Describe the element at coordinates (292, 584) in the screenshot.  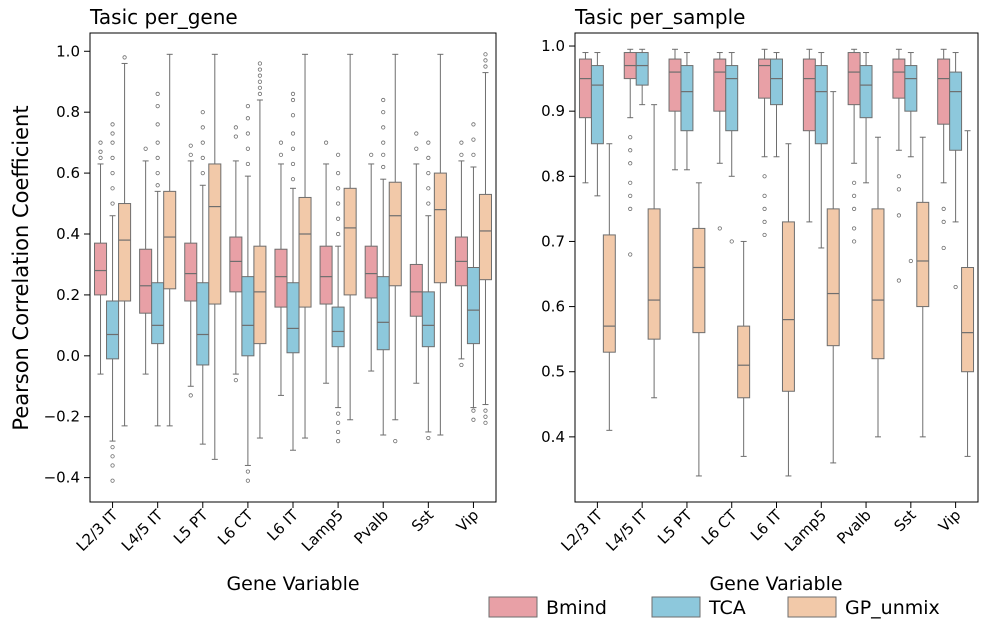
I see `x-axis-label: Gene Variable` at that location.